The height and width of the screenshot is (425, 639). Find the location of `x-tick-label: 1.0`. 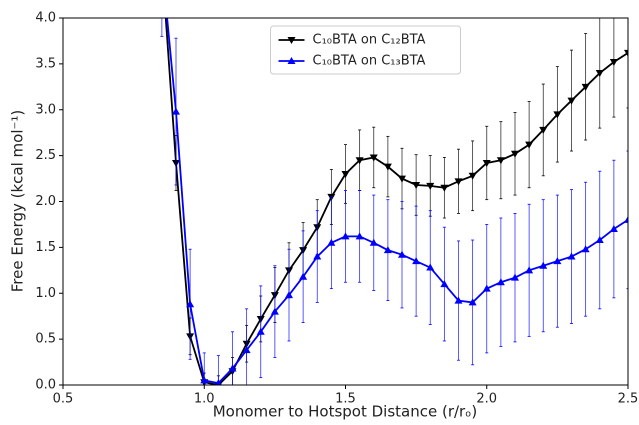

x-tick-label: 1.0 is located at coordinates (204, 399).